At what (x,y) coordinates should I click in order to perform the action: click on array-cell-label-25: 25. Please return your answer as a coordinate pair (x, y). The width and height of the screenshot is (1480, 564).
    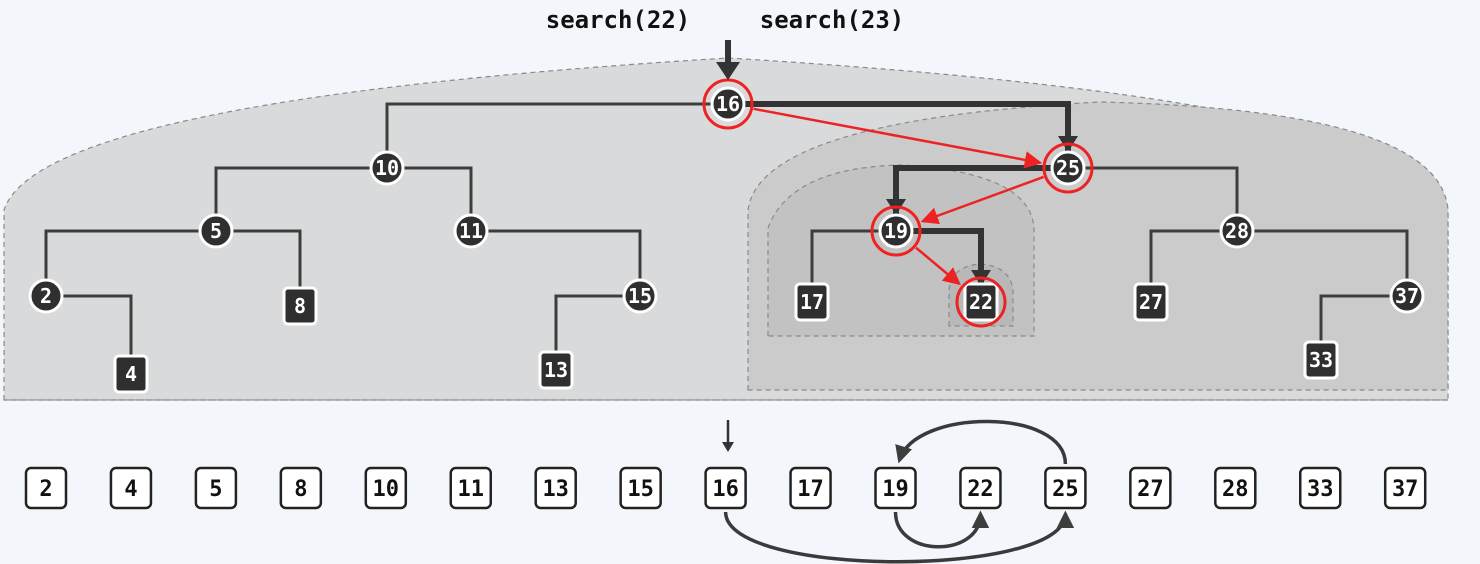
    Looking at the image, I should click on (1065, 489).